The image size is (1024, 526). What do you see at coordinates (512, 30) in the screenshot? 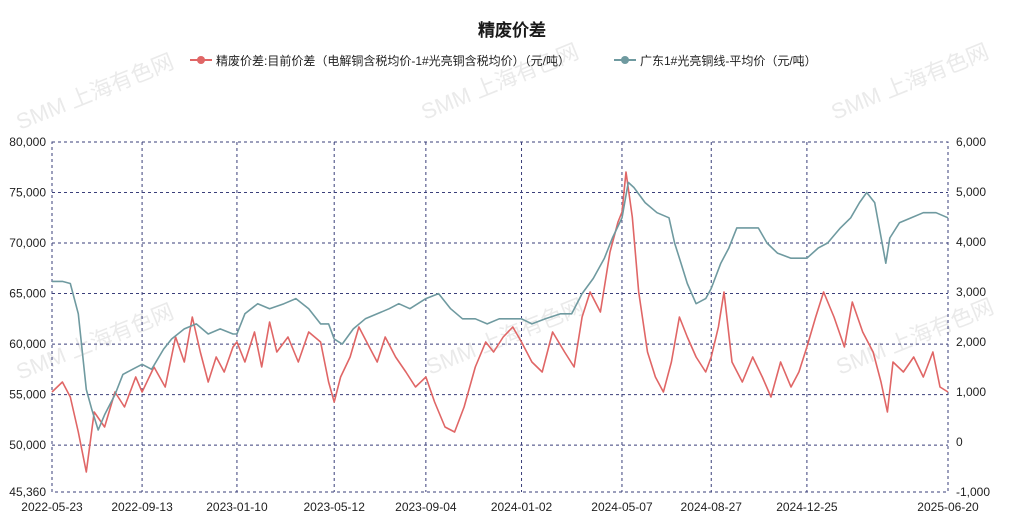
I see `chart-title: 精废价差` at bounding box center [512, 30].